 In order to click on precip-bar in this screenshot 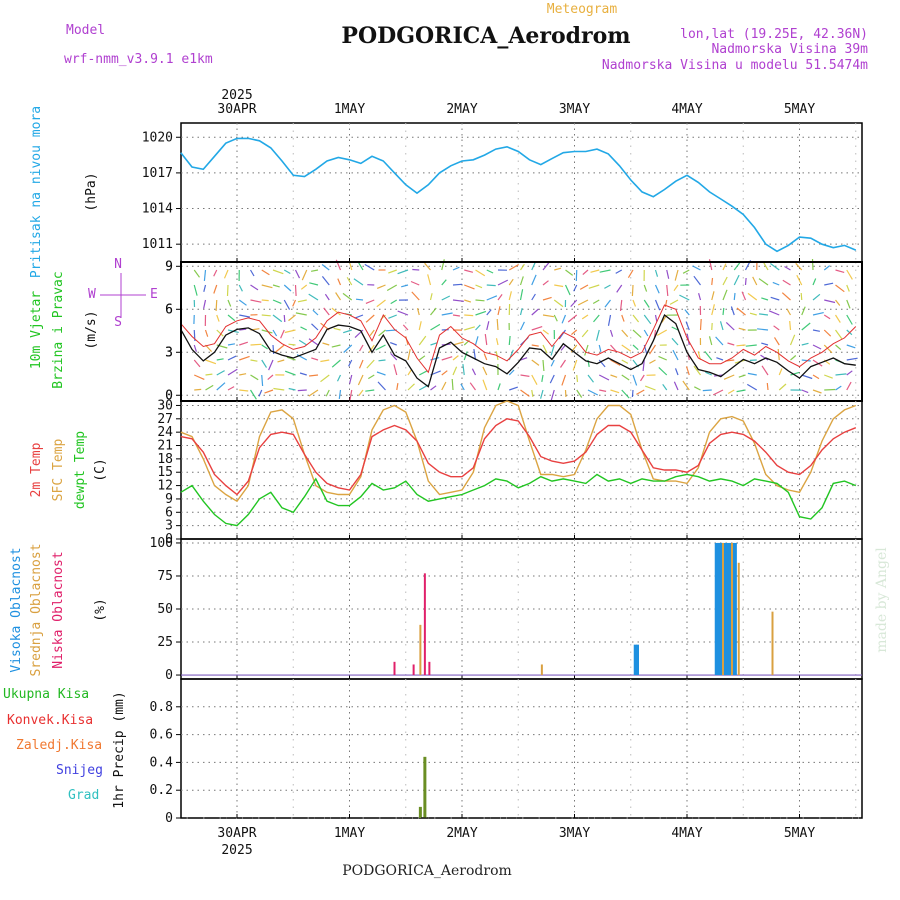, I will do `click(425, 787)`.